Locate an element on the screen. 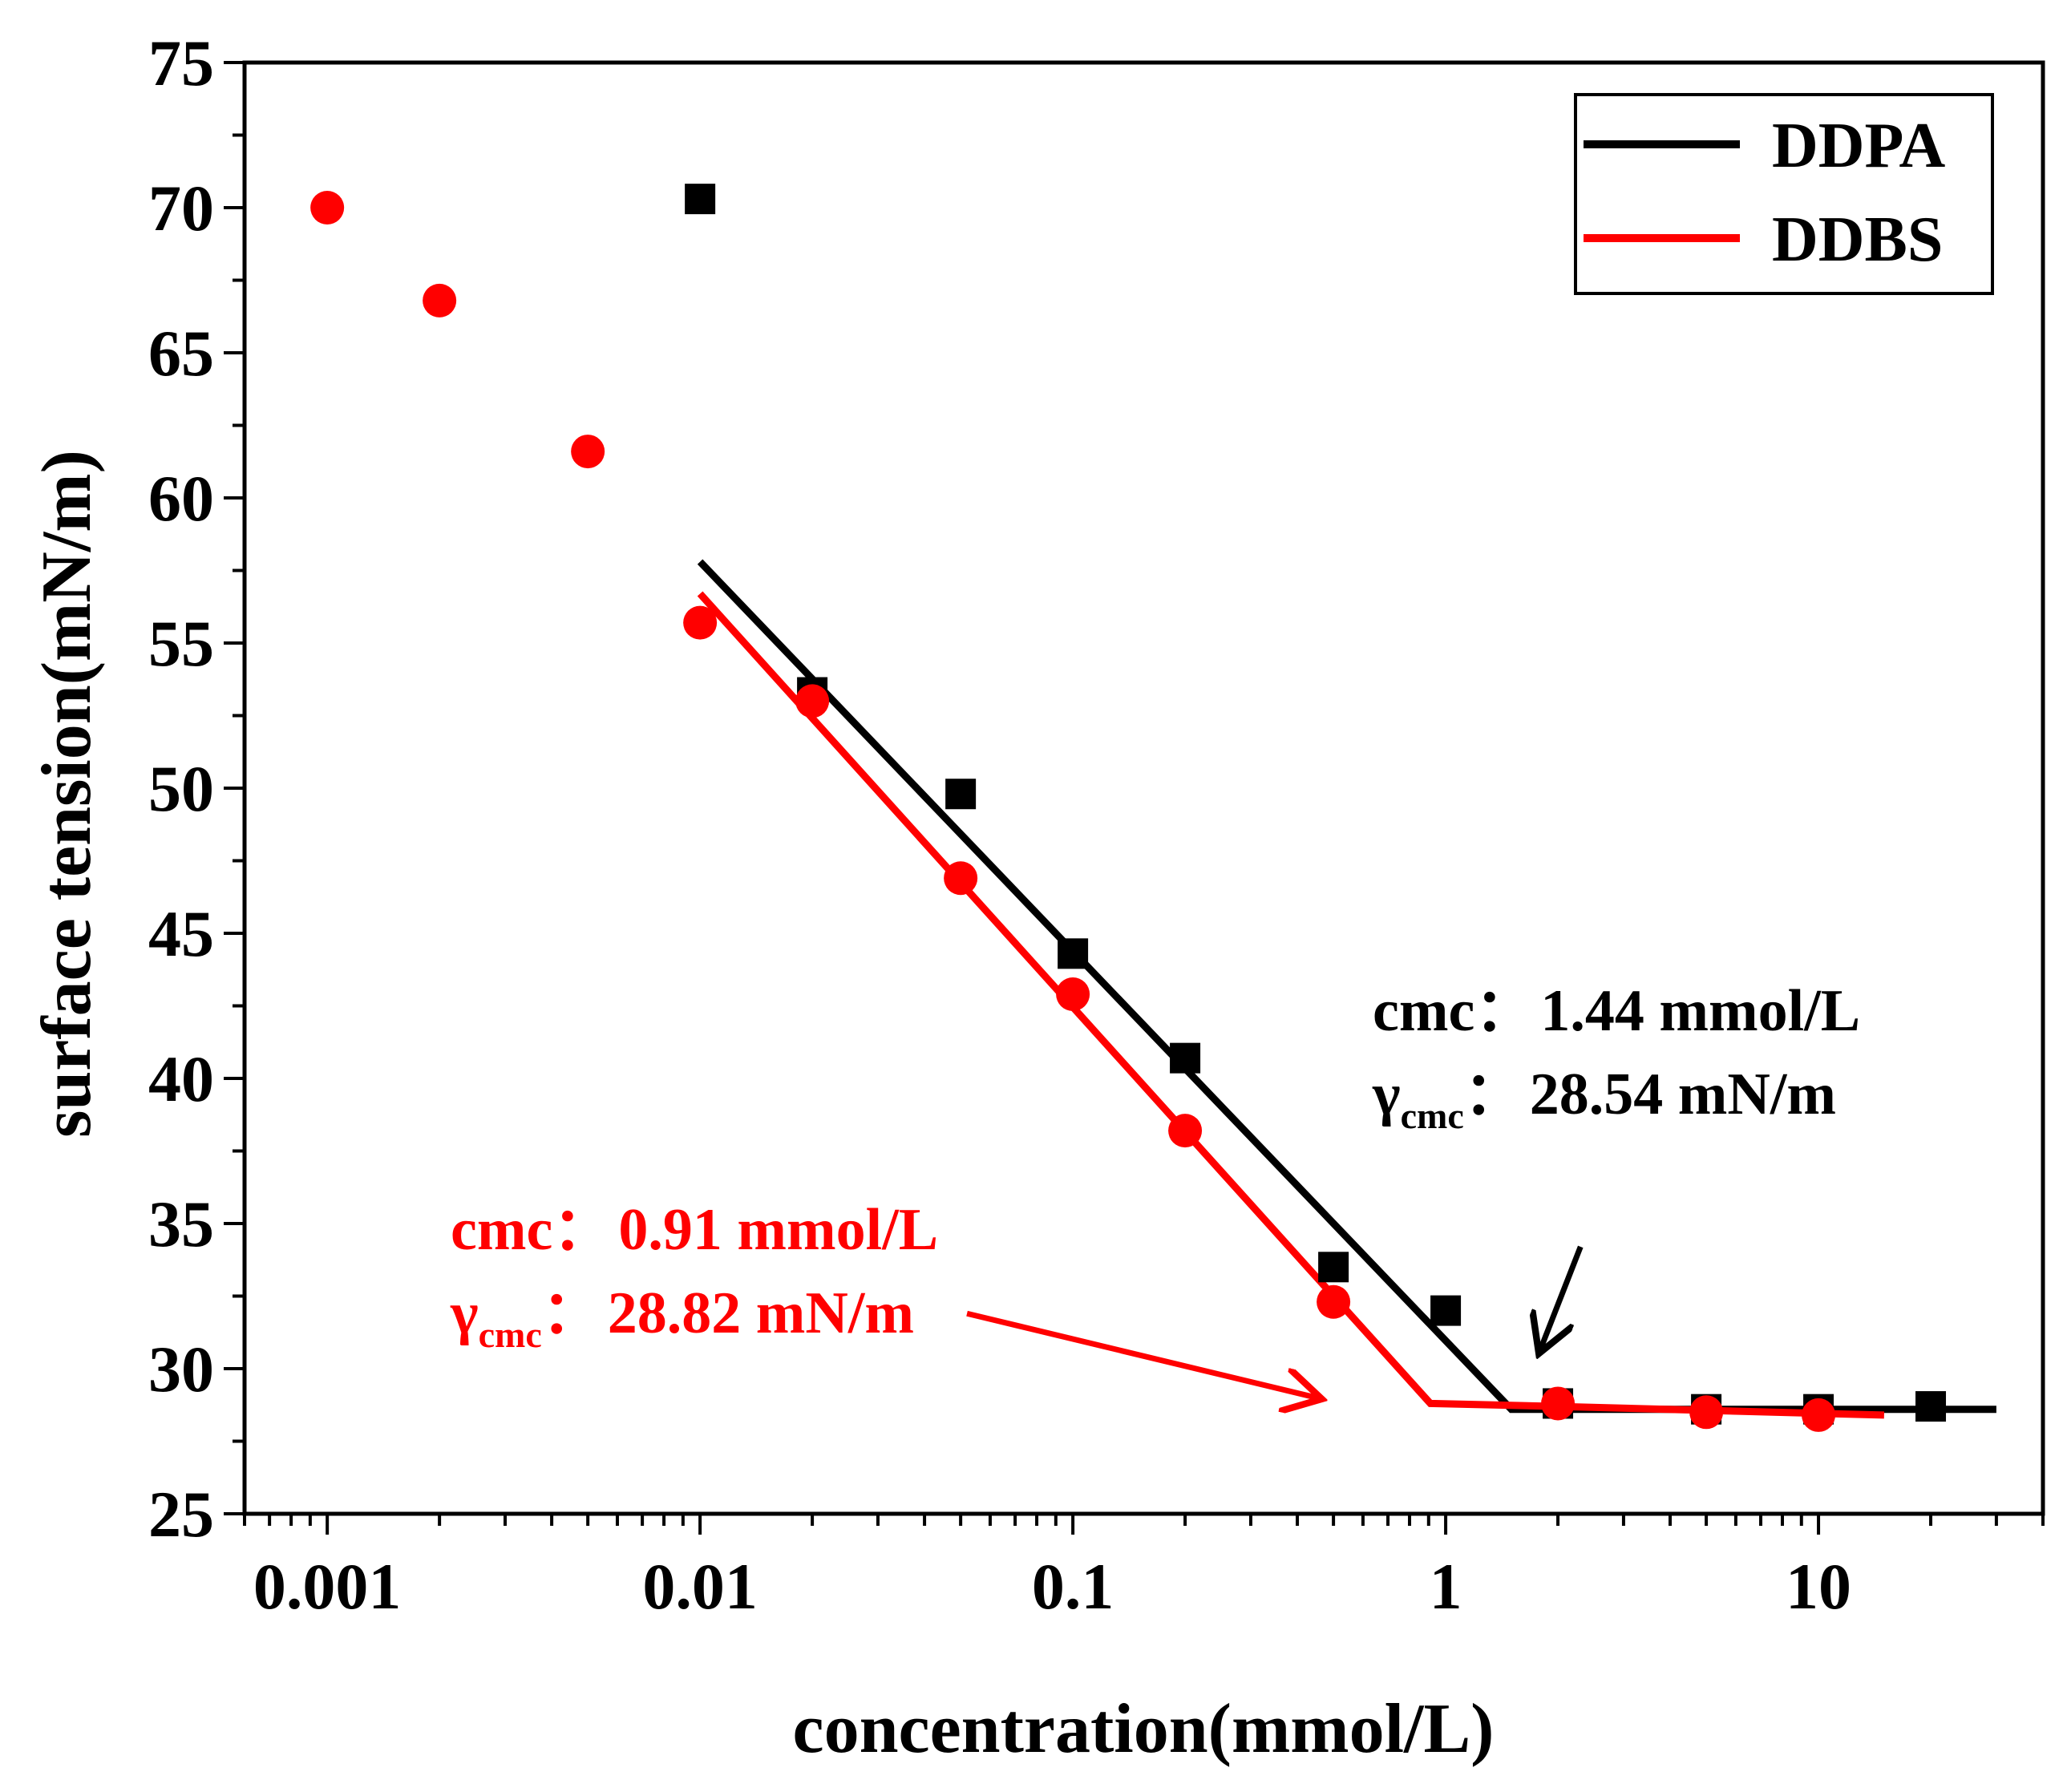 The image size is (2067, 1792). y-tick-label: 45 is located at coordinates (181, 933).